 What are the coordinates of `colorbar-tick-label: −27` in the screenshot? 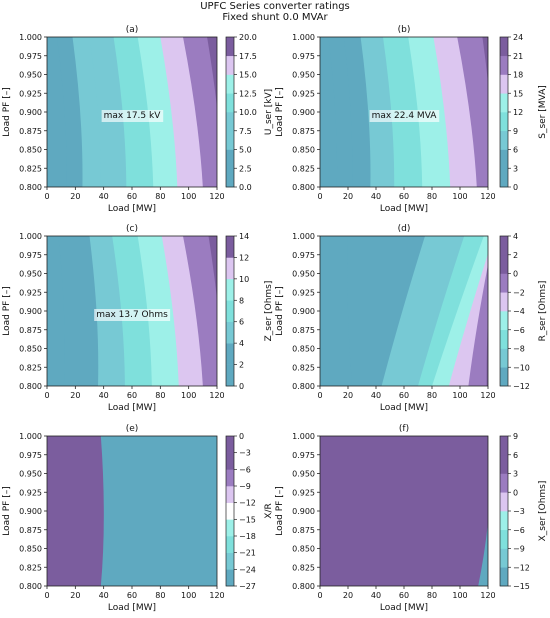 It's located at (247, 586).